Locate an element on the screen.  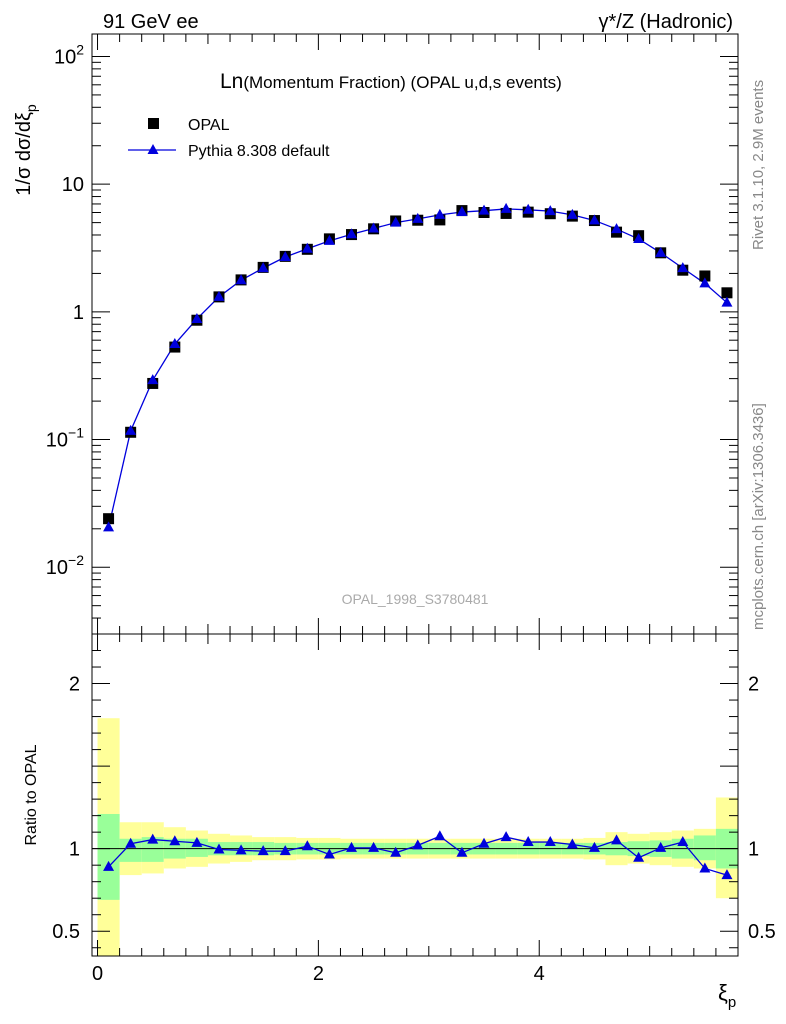
y-axis-label-main: 1/σ dσ/dξ is located at coordinates (24, 154).